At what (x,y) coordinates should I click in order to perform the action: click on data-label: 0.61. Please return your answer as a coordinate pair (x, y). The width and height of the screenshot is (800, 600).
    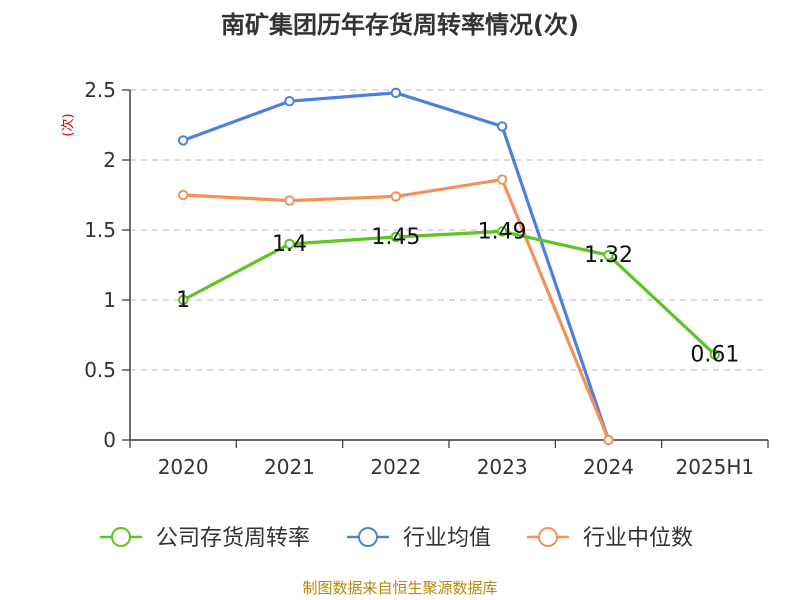
    Looking at the image, I should click on (714, 355).